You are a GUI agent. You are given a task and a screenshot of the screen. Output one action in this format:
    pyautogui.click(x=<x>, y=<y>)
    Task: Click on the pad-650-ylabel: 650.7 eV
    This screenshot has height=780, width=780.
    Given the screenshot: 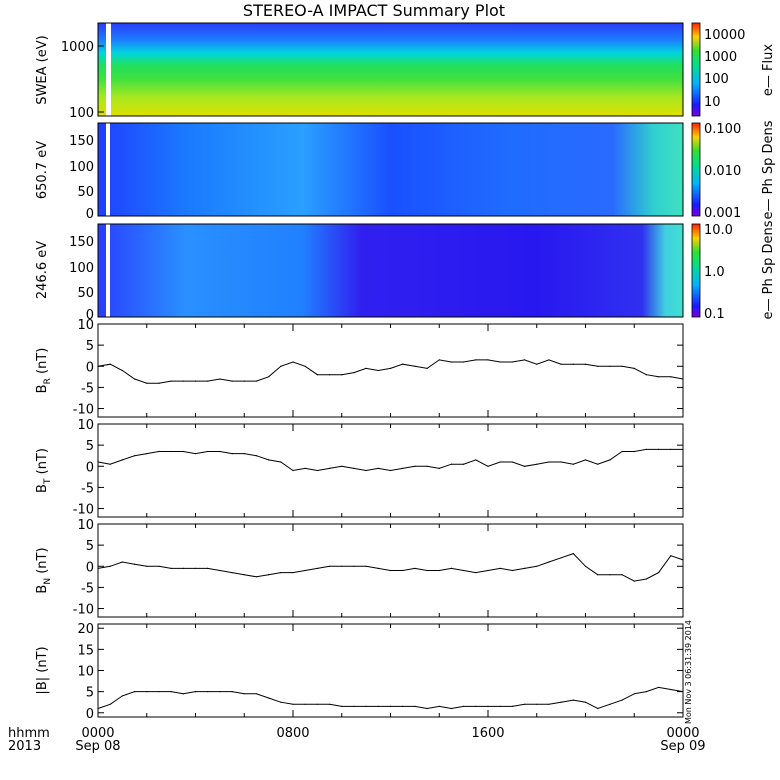 What is the action you would take?
    pyautogui.click(x=42, y=170)
    